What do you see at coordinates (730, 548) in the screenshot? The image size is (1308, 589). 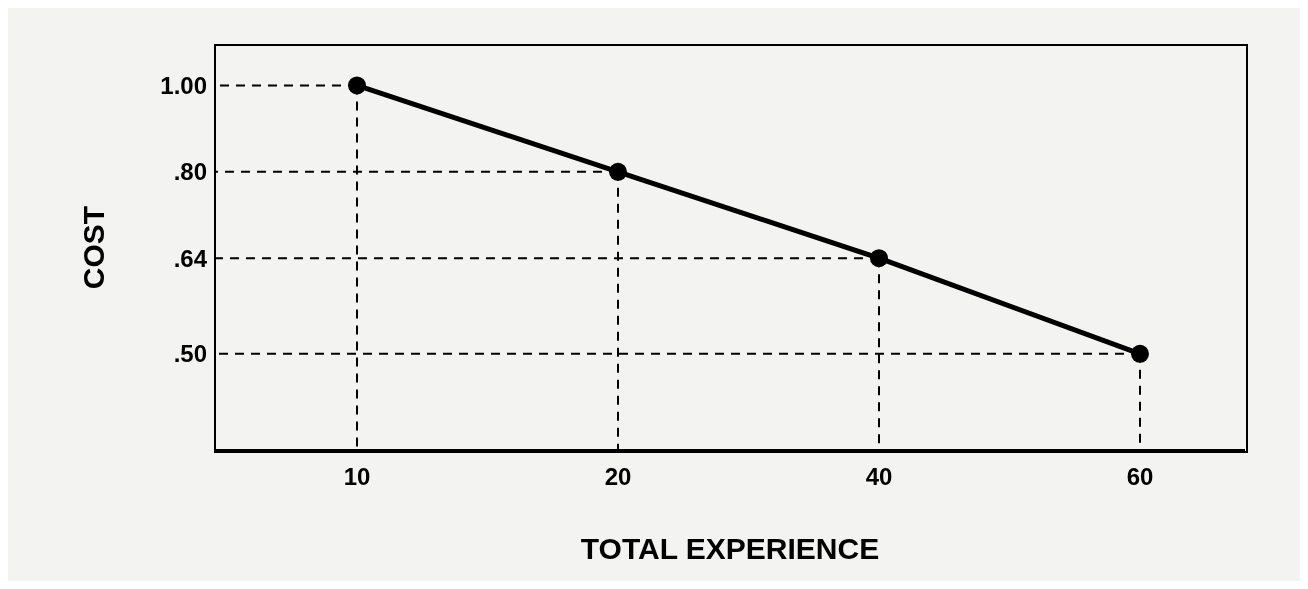 I see `x-axis-title: TOTAL EXPERIENCE` at bounding box center [730, 548].